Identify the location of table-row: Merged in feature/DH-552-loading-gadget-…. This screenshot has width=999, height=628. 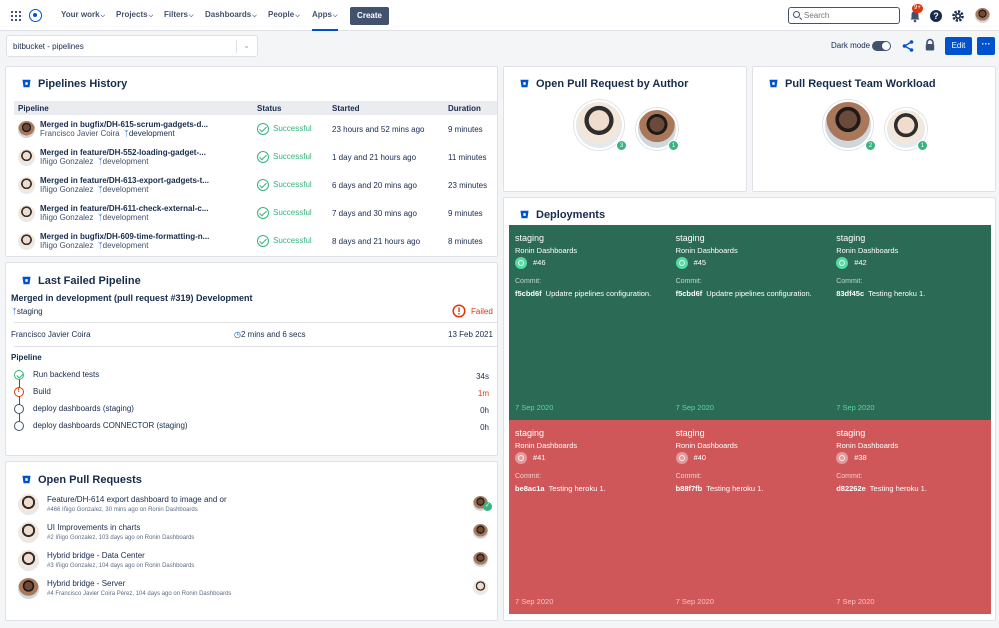
(255, 157).